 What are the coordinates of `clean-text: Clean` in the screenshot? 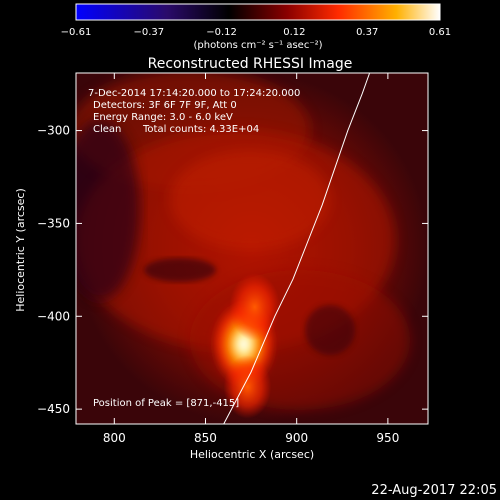 It's located at (107, 129).